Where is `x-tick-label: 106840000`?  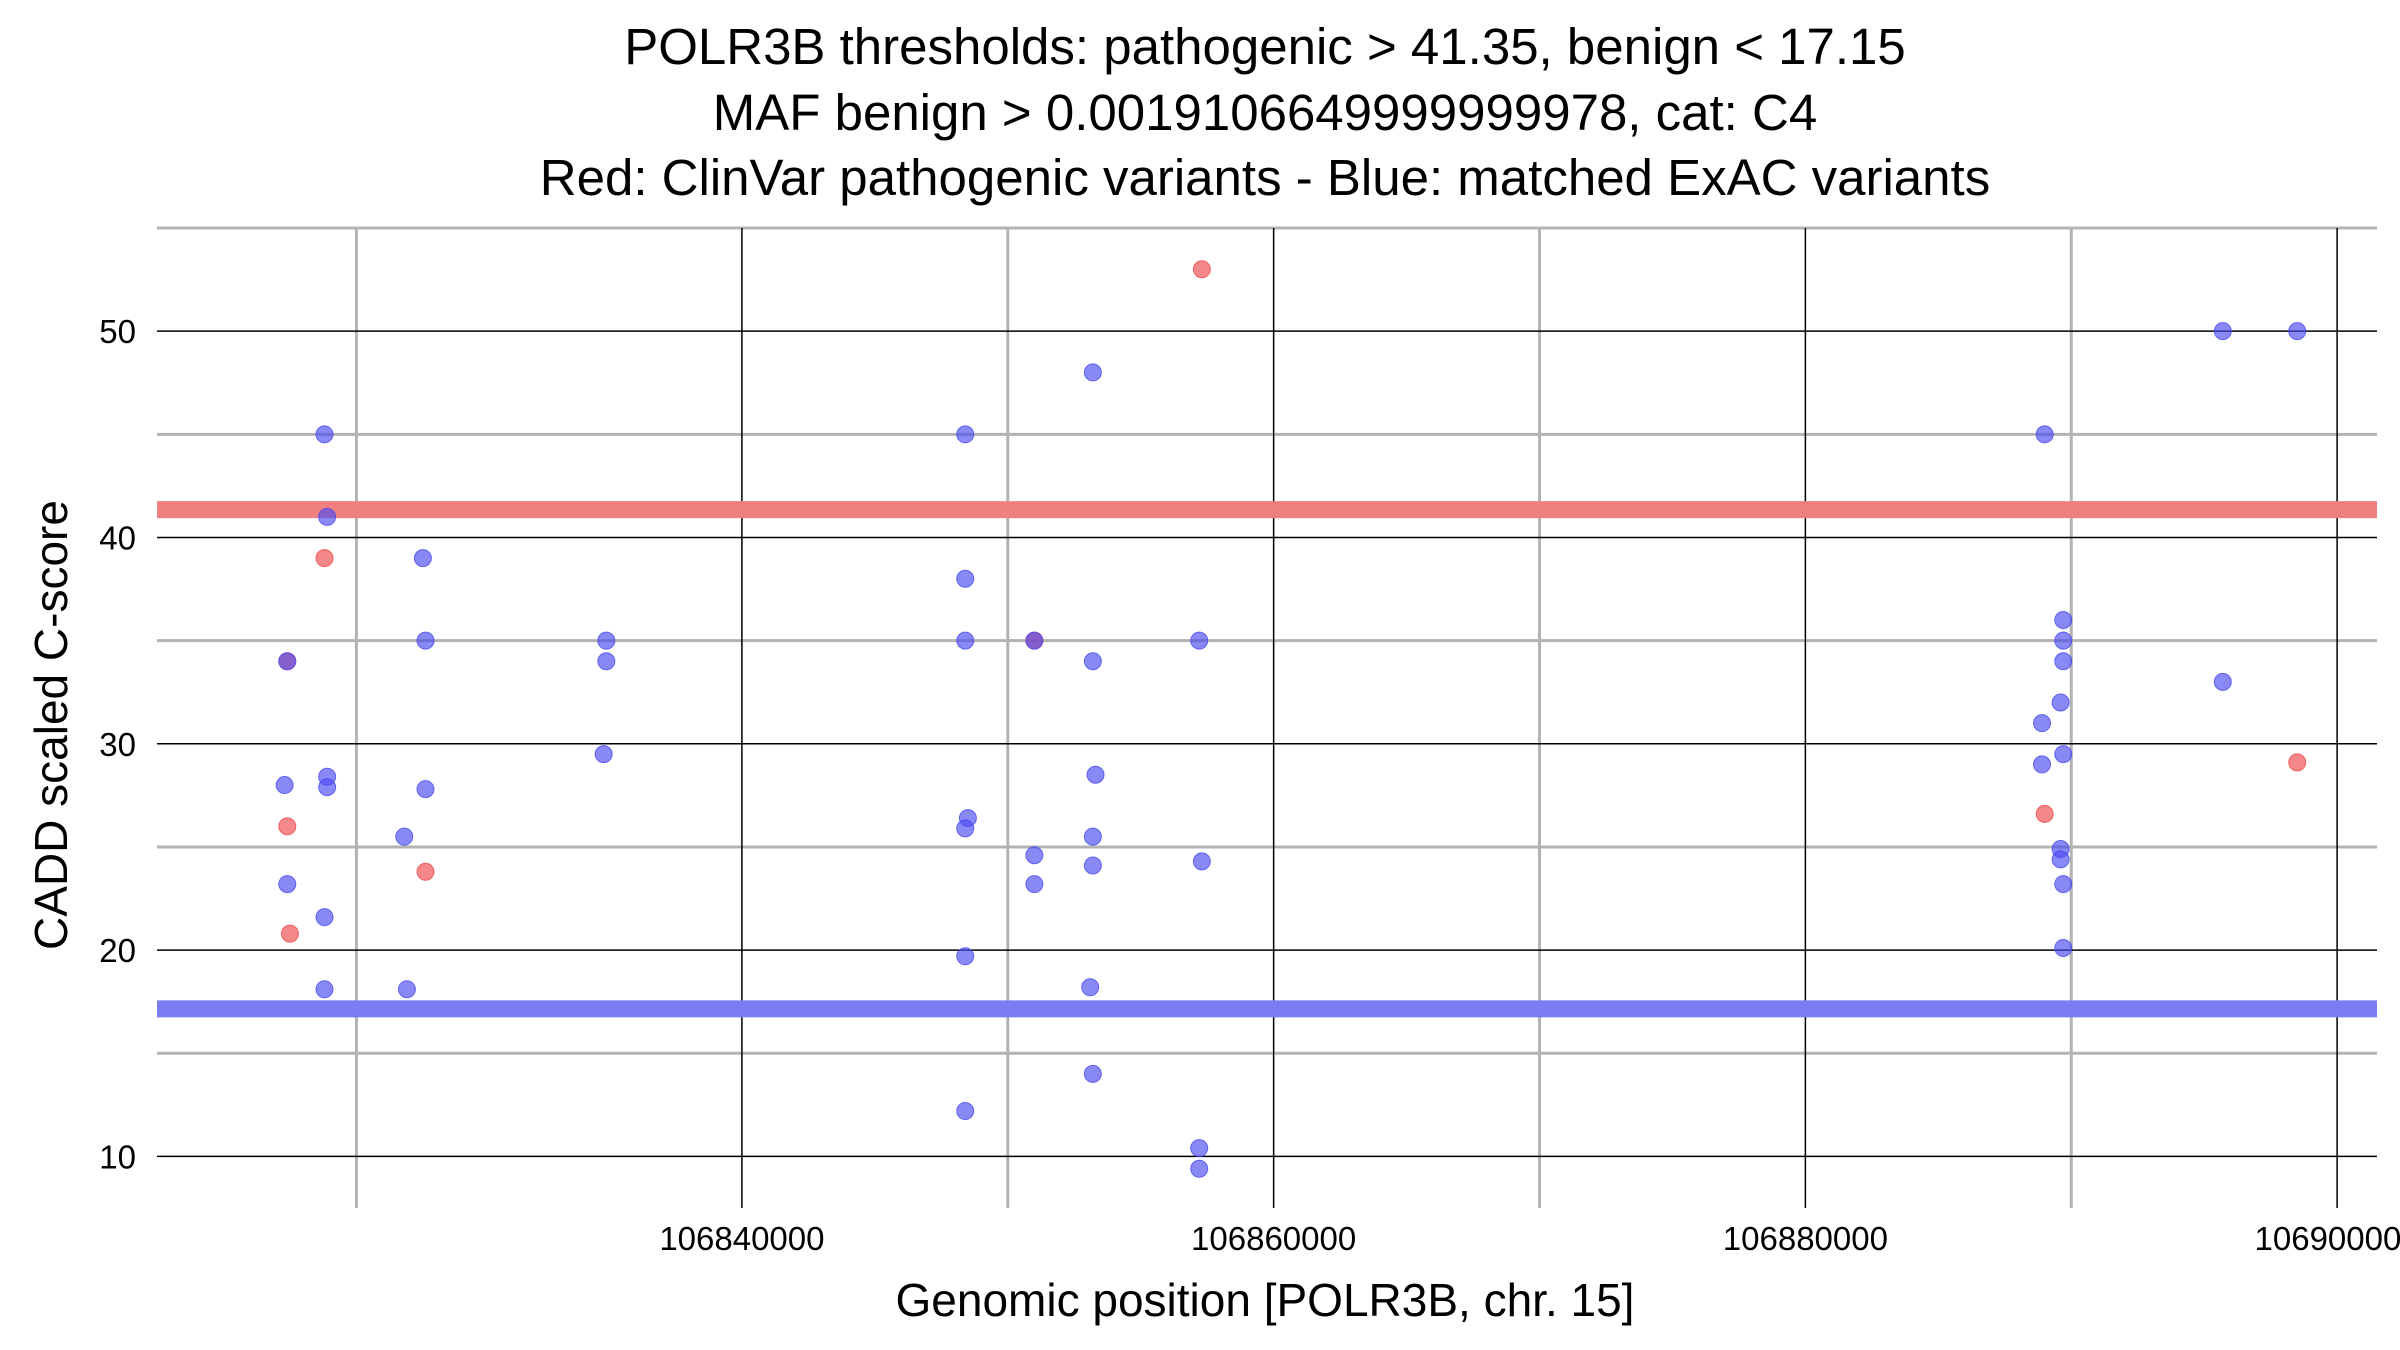
x-tick-label: 106840000 is located at coordinates (741, 1238).